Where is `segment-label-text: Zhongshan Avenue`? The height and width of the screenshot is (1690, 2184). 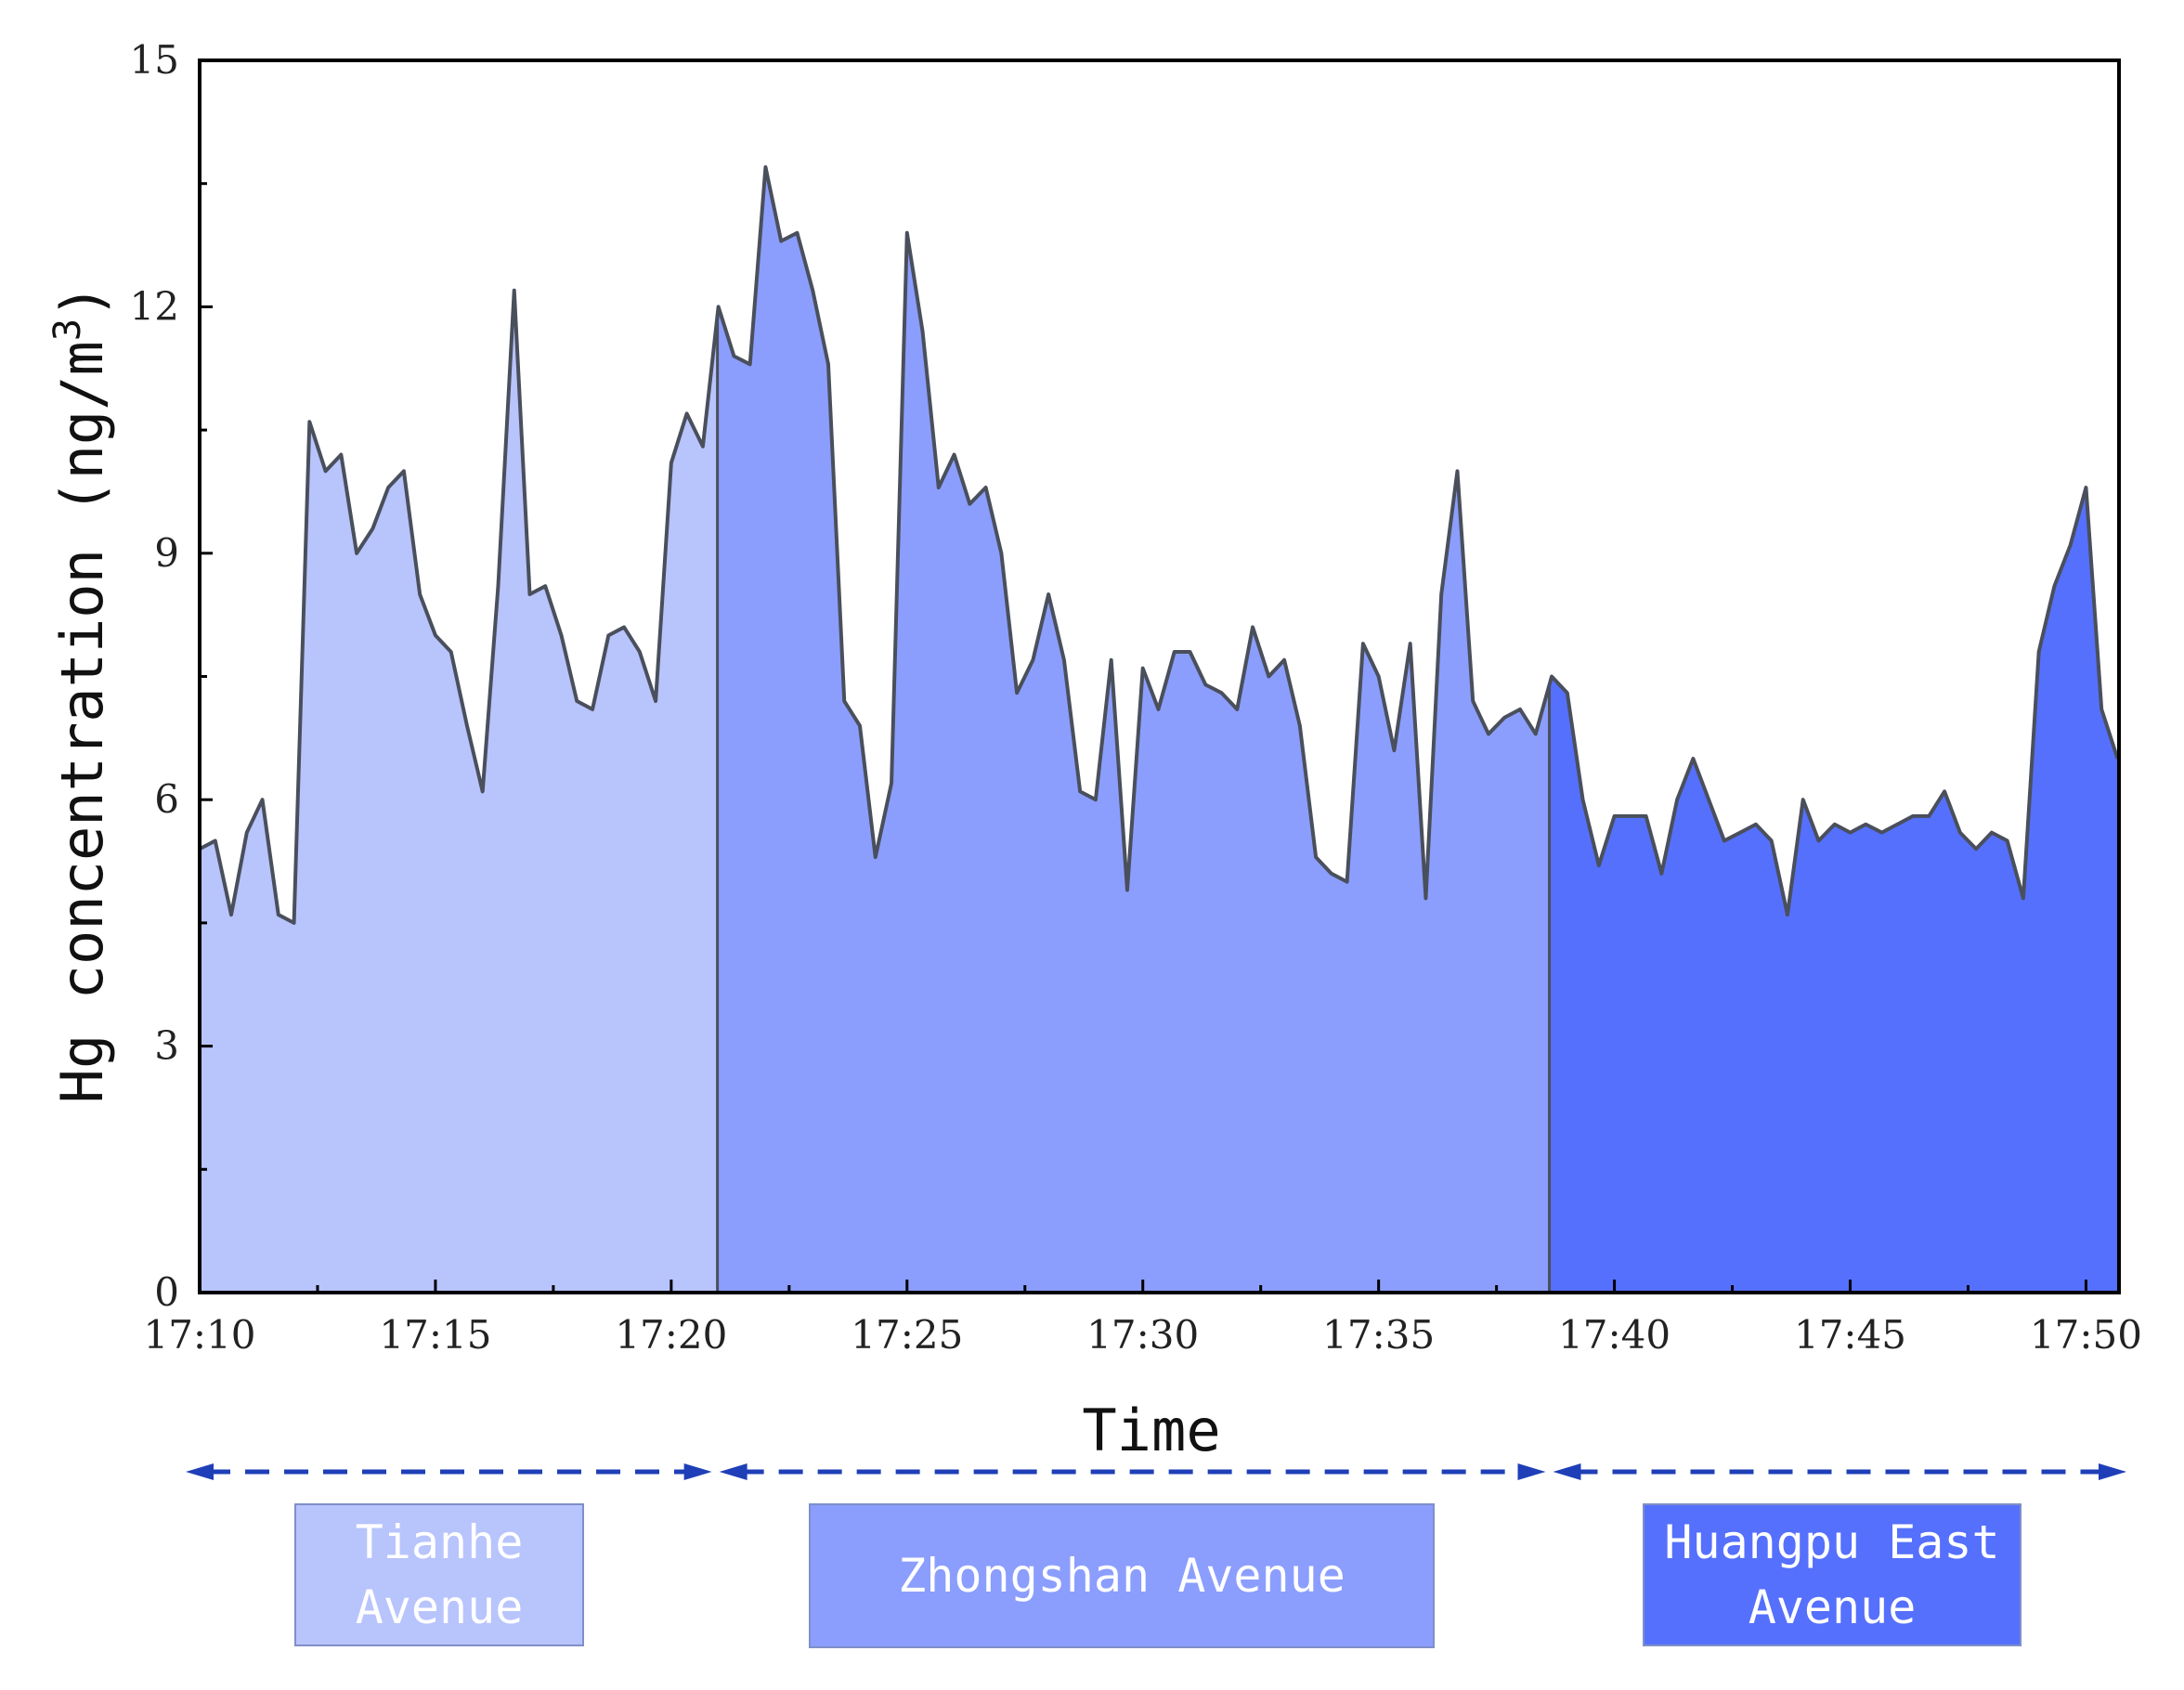
segment-label-text: Zhongshan Avenue is located at coordinates (1122, 1576).